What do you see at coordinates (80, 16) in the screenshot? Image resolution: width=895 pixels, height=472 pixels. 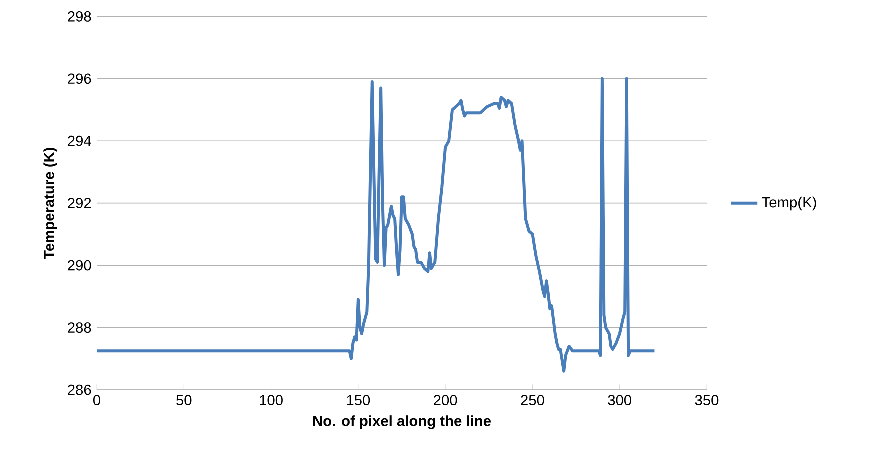 I see `y-tick-label: 298` at bounding box center [80, 16].